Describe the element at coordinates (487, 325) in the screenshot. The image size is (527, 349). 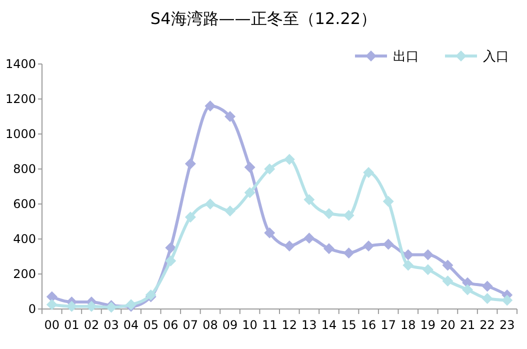
I see `x-tick-label: 22` at that location.